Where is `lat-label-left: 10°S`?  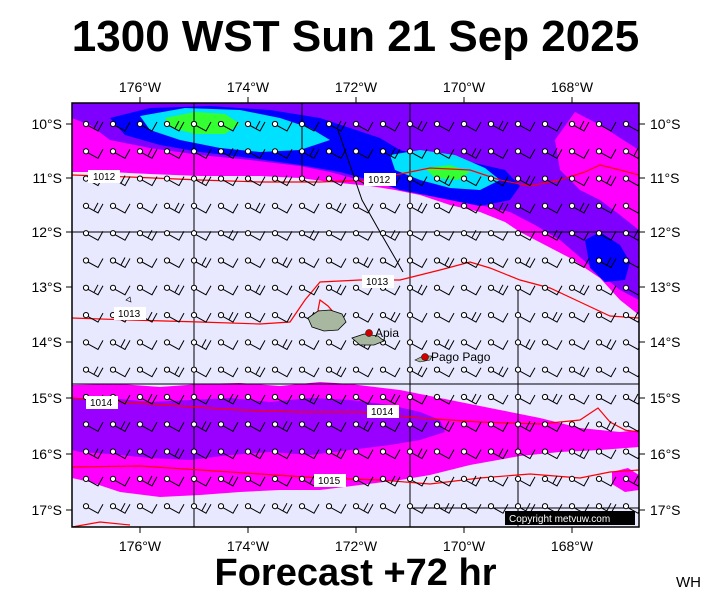
lat-label-left: 10°S is located at coordinates (46, 124).